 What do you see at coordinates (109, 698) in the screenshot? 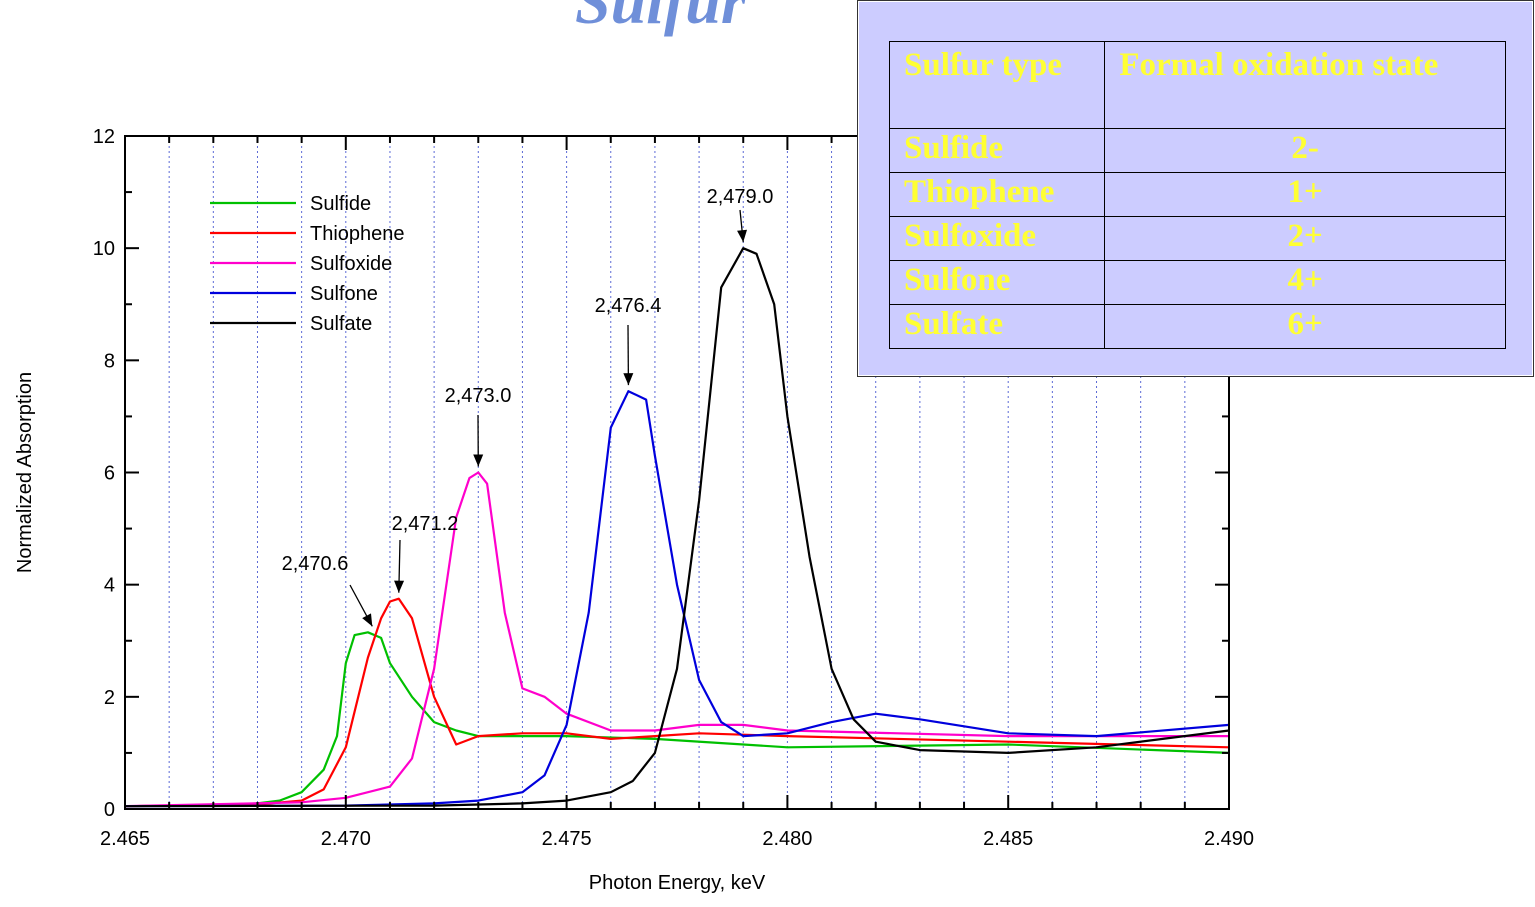
I see `y-tick-label: 2` at bounding box center [109, 698].